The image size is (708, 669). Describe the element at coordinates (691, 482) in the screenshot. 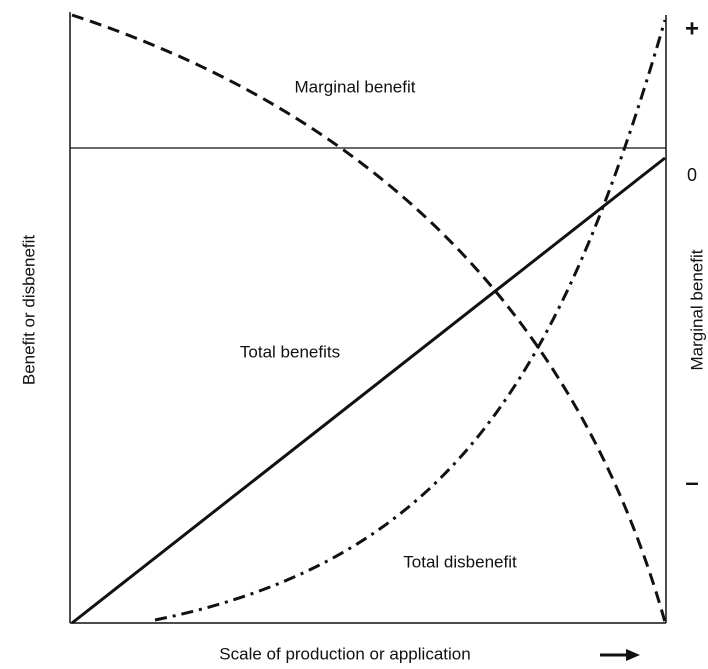

I see `right-axis-mark: –` at that location.